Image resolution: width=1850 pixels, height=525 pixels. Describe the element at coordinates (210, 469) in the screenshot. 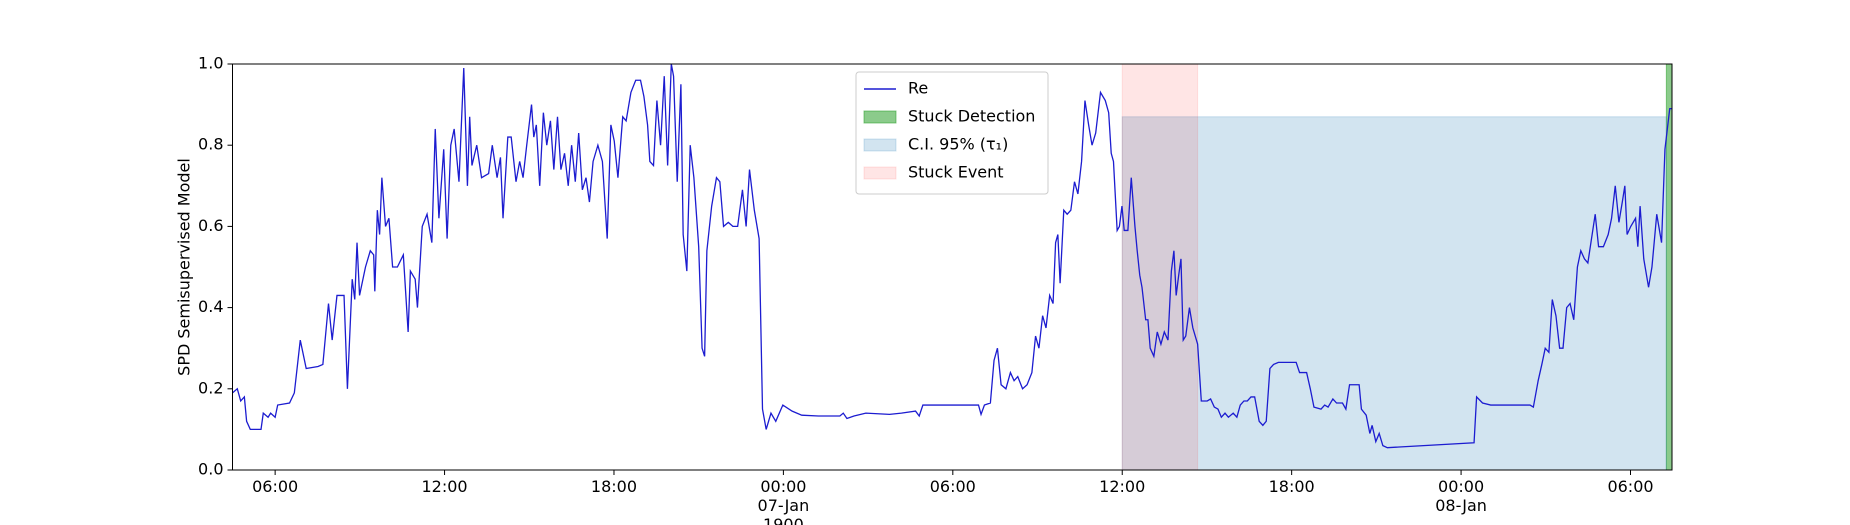

I see `y-tick-label: 0.0` at that location.